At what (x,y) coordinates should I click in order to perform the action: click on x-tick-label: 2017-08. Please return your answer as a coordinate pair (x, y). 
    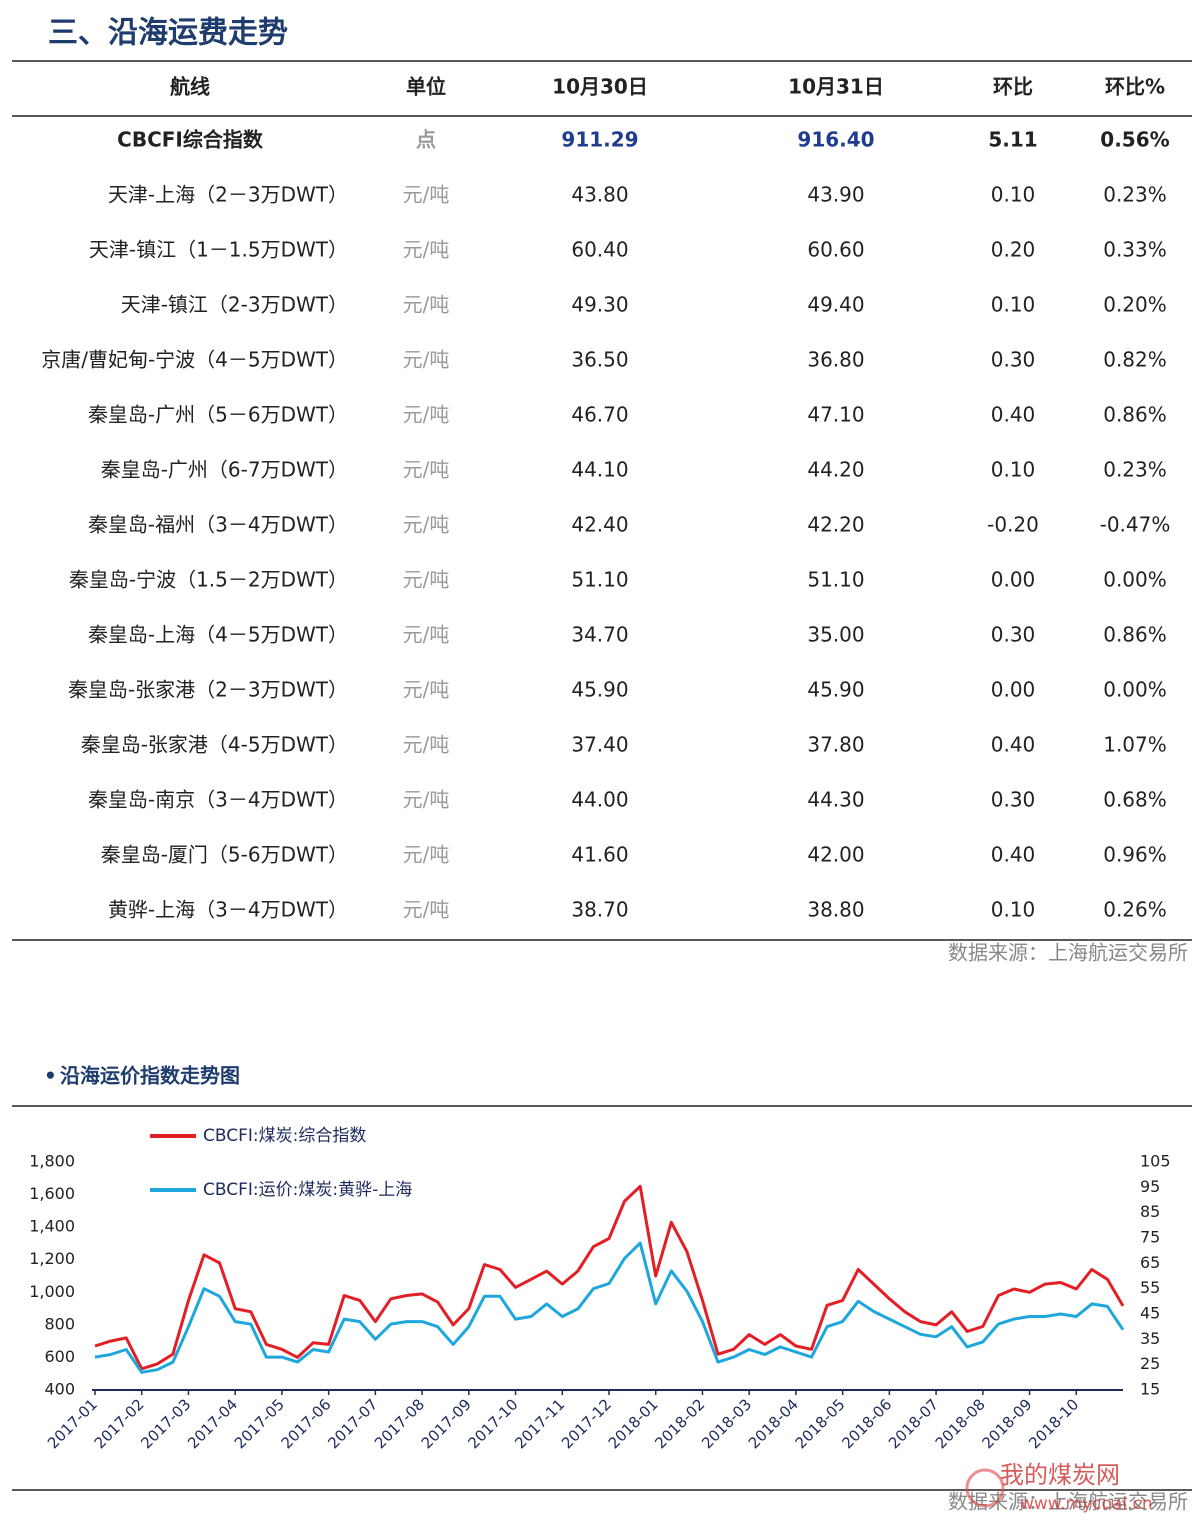
    Looking at the image, I should click on (399, 1423).